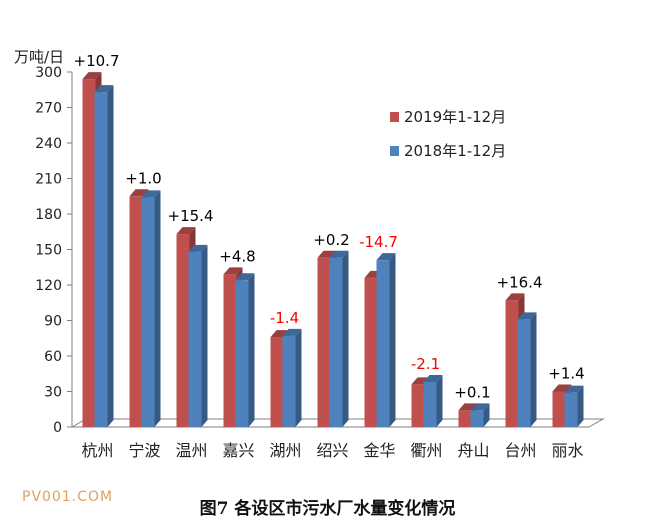 The height and width of the screenshot is (527, 655). What do you see at coordinates (327, 509) in the screenshot?
I see `figure-caption: 图7 各设区市污水厂水量变化情况` at bounding box center [327, 509].